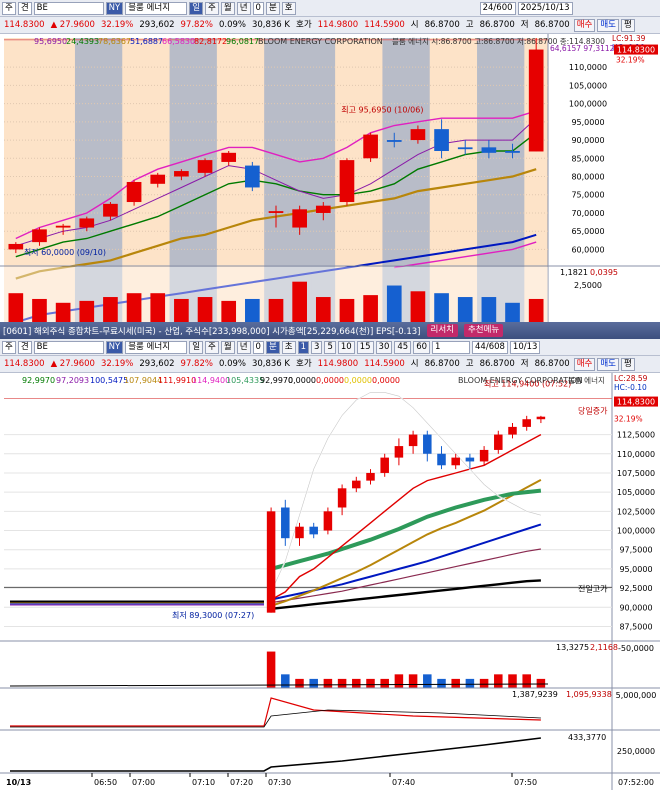 The width and height of the screenshot is (660, 790). I want to click on flat-button-2: 평, so click(628, 364).